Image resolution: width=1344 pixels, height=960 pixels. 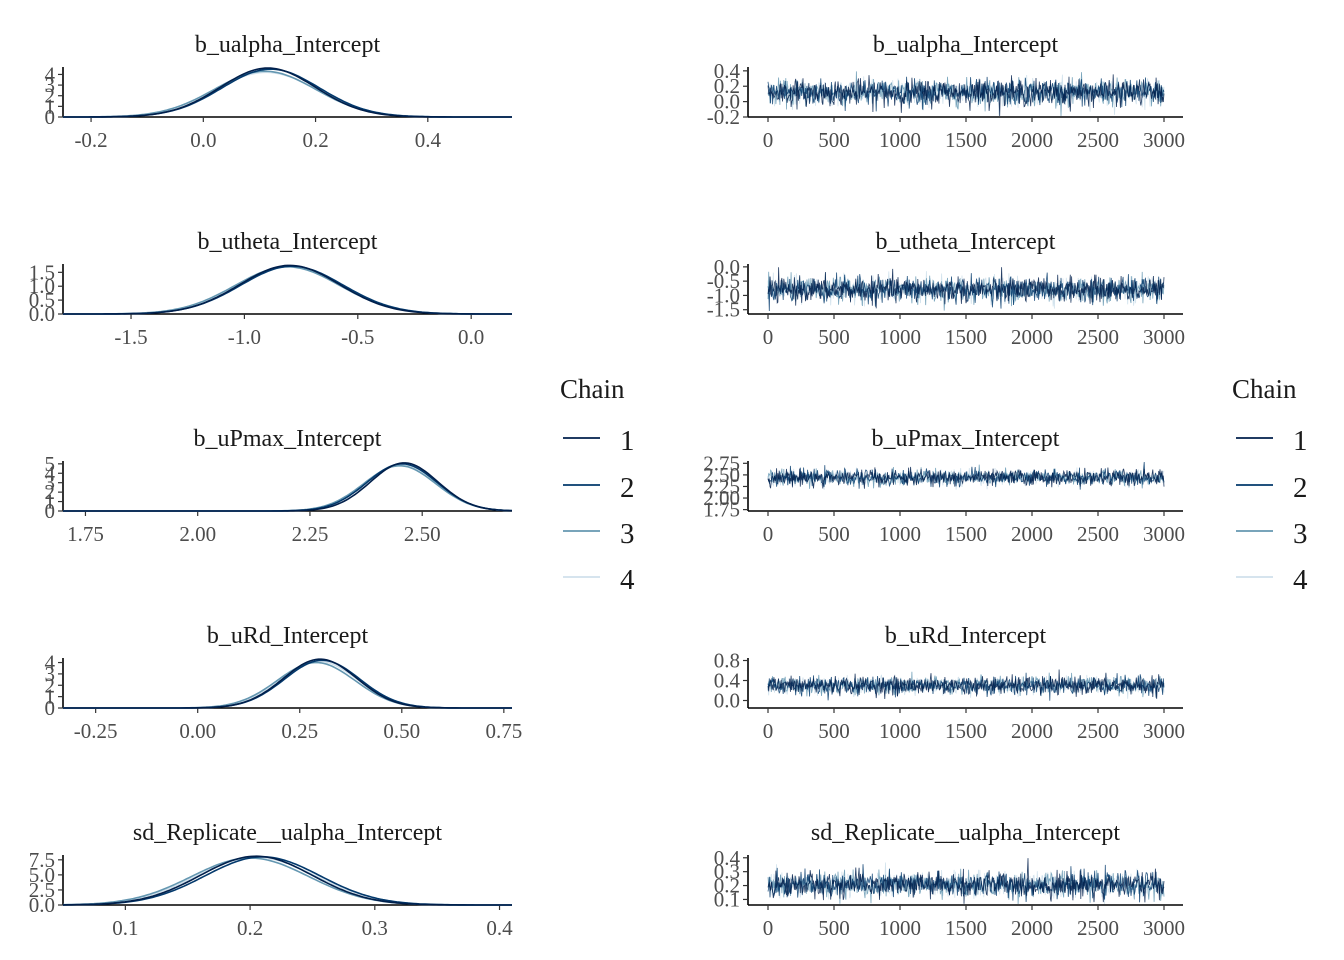 What do you see at coordinates (1300, 488) in the screenshot?
I see `legend-label: 2` at bounding box center [1300, 488].